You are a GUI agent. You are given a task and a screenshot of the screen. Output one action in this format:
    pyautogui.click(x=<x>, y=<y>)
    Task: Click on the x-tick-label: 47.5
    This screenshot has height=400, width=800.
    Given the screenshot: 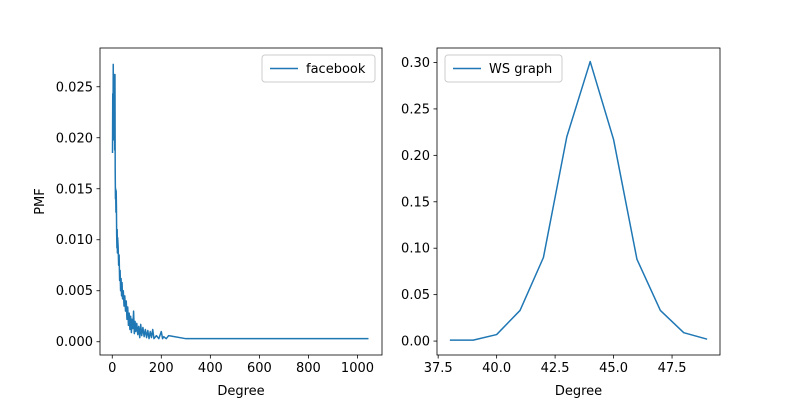 What is the action you would take?
    pyautogui.click(x=672, y=368)
    